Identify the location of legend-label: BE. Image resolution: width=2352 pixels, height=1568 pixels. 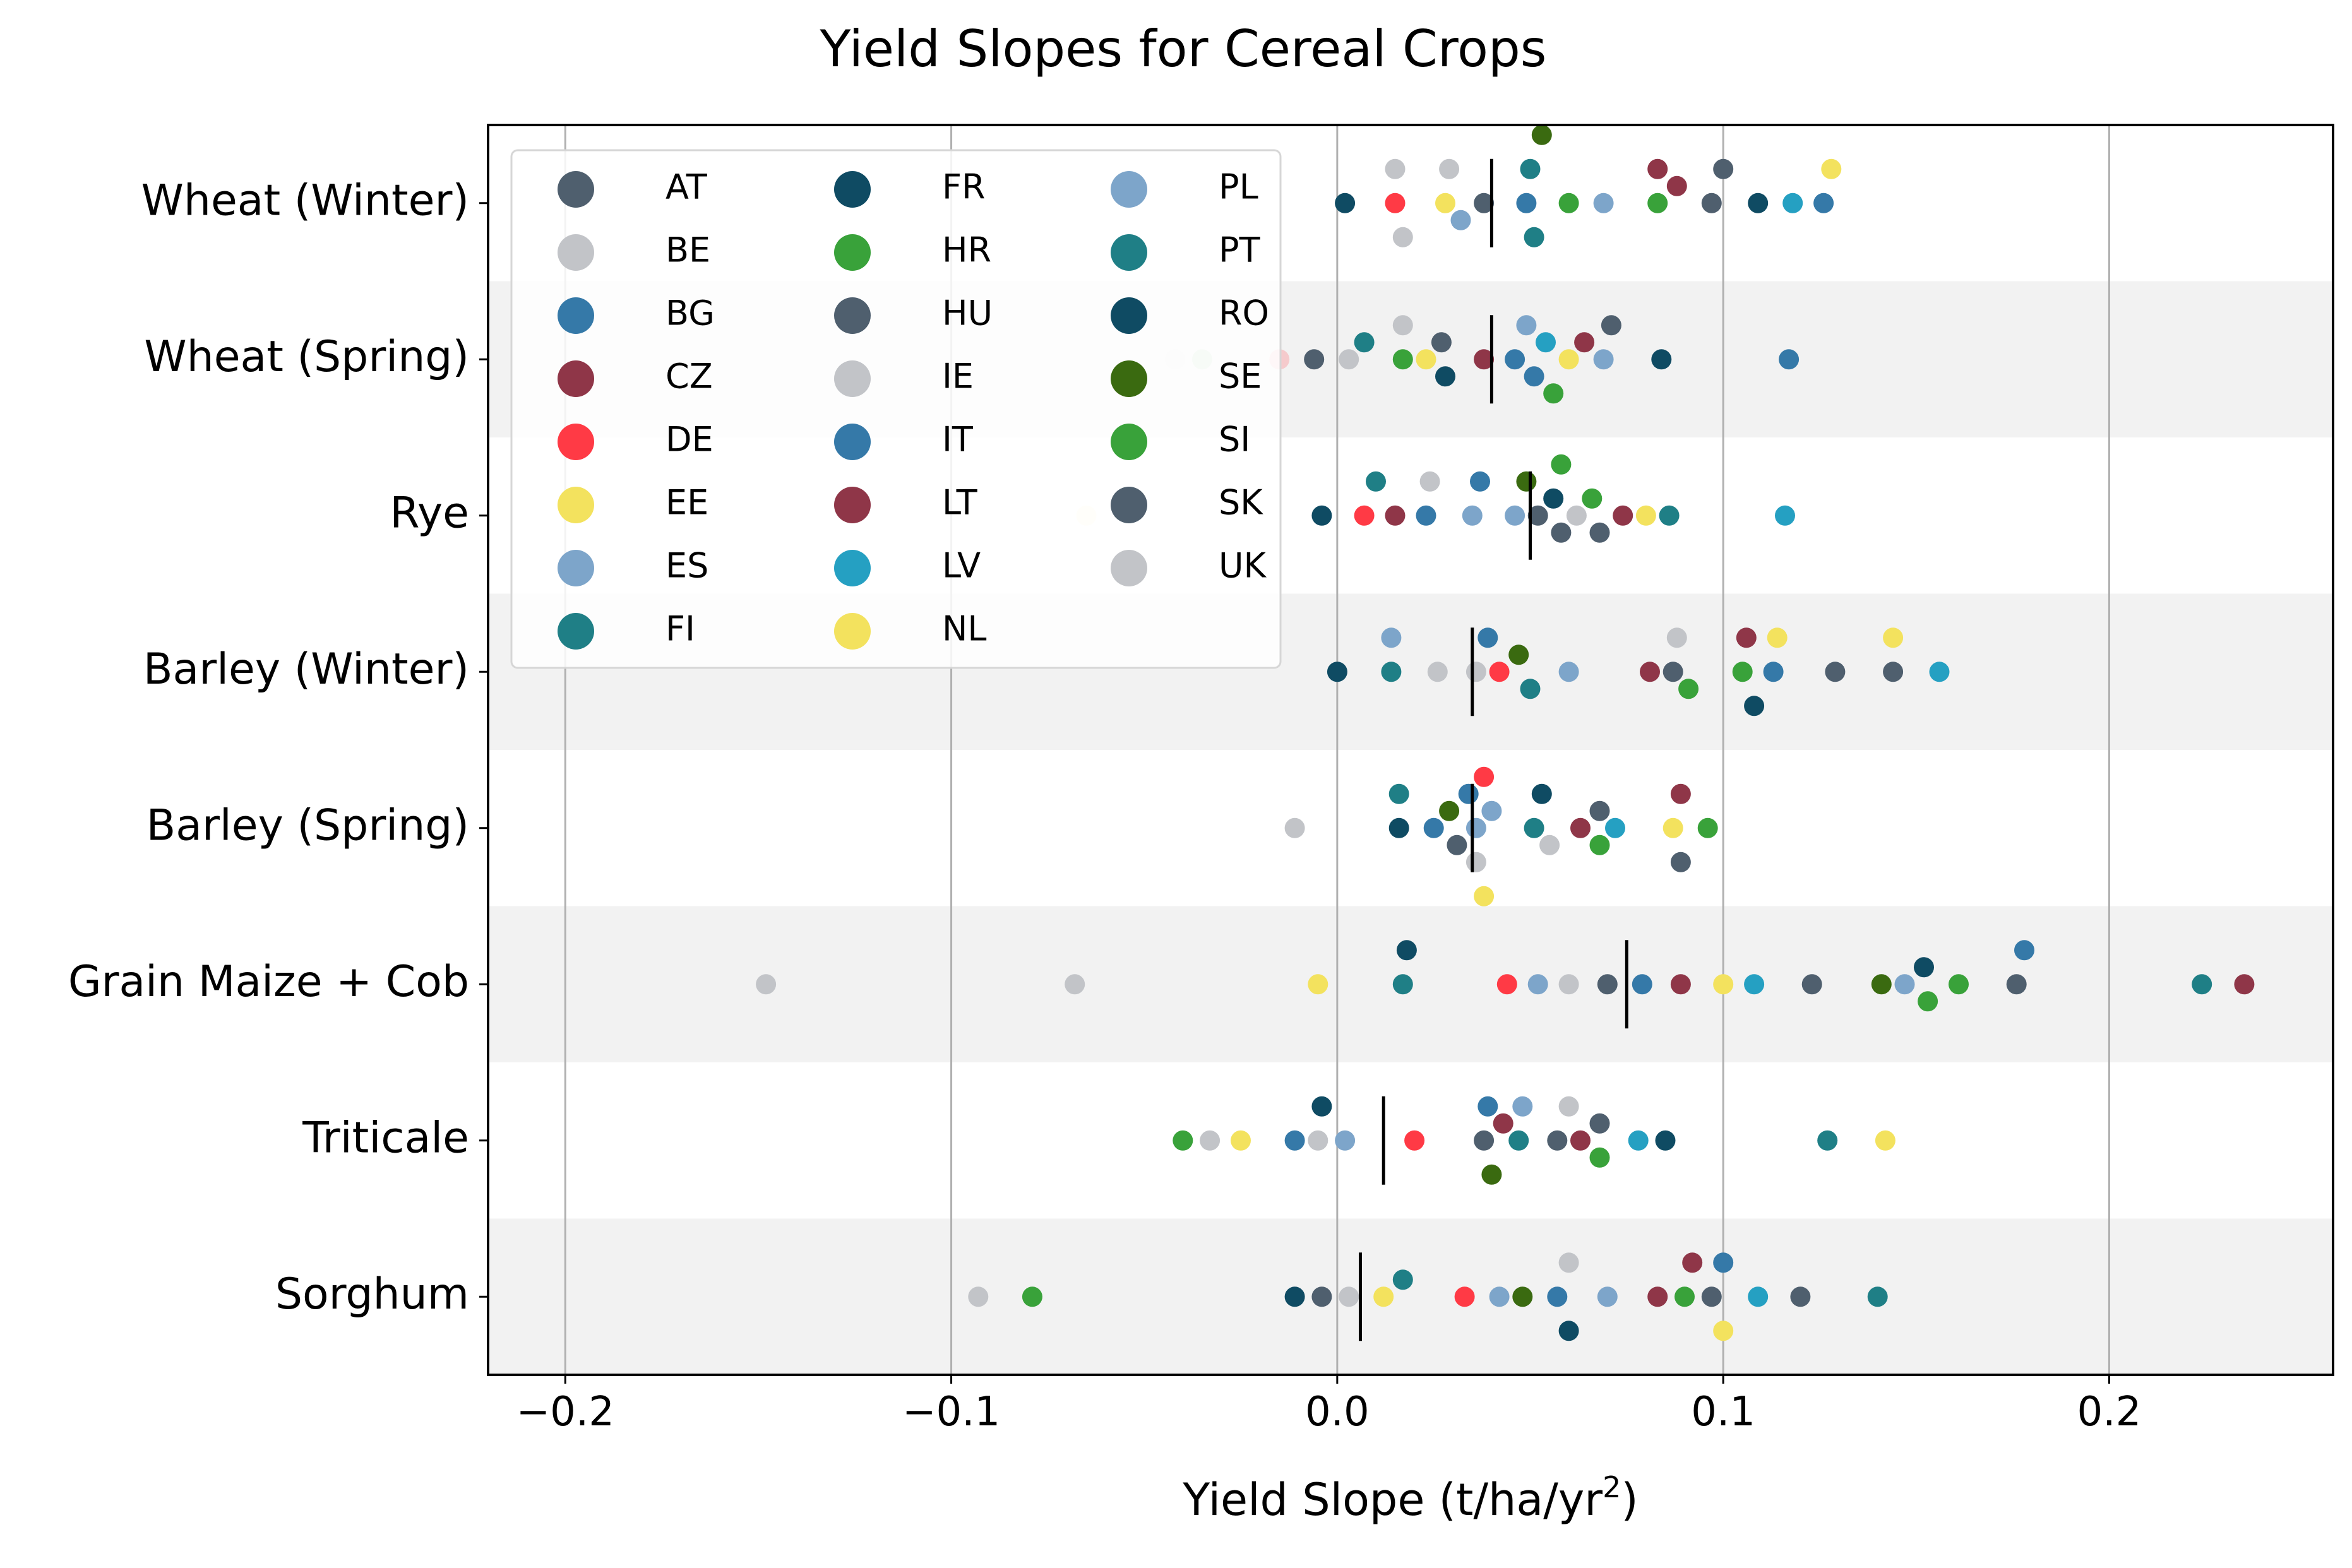
(688, 250).